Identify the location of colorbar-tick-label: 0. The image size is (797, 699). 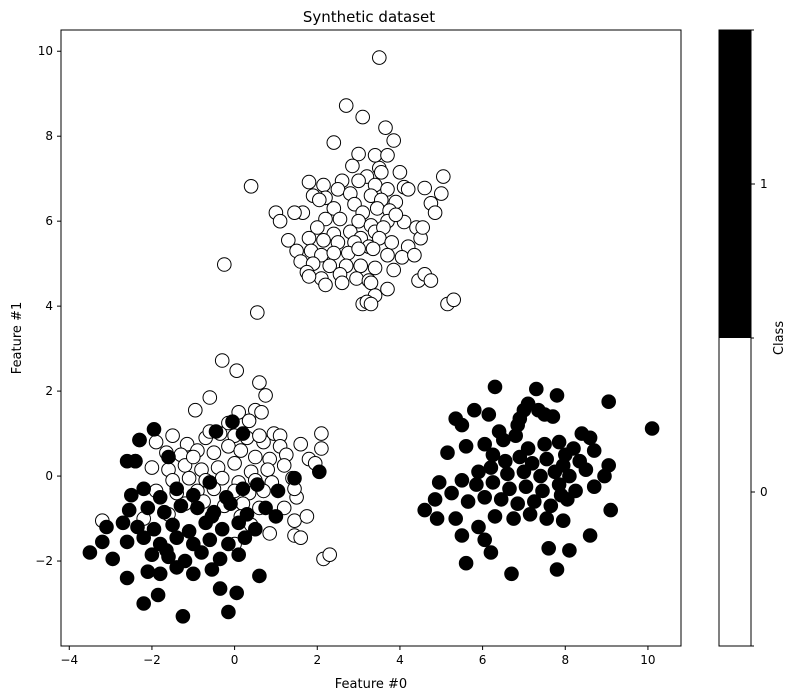
(764, 492).